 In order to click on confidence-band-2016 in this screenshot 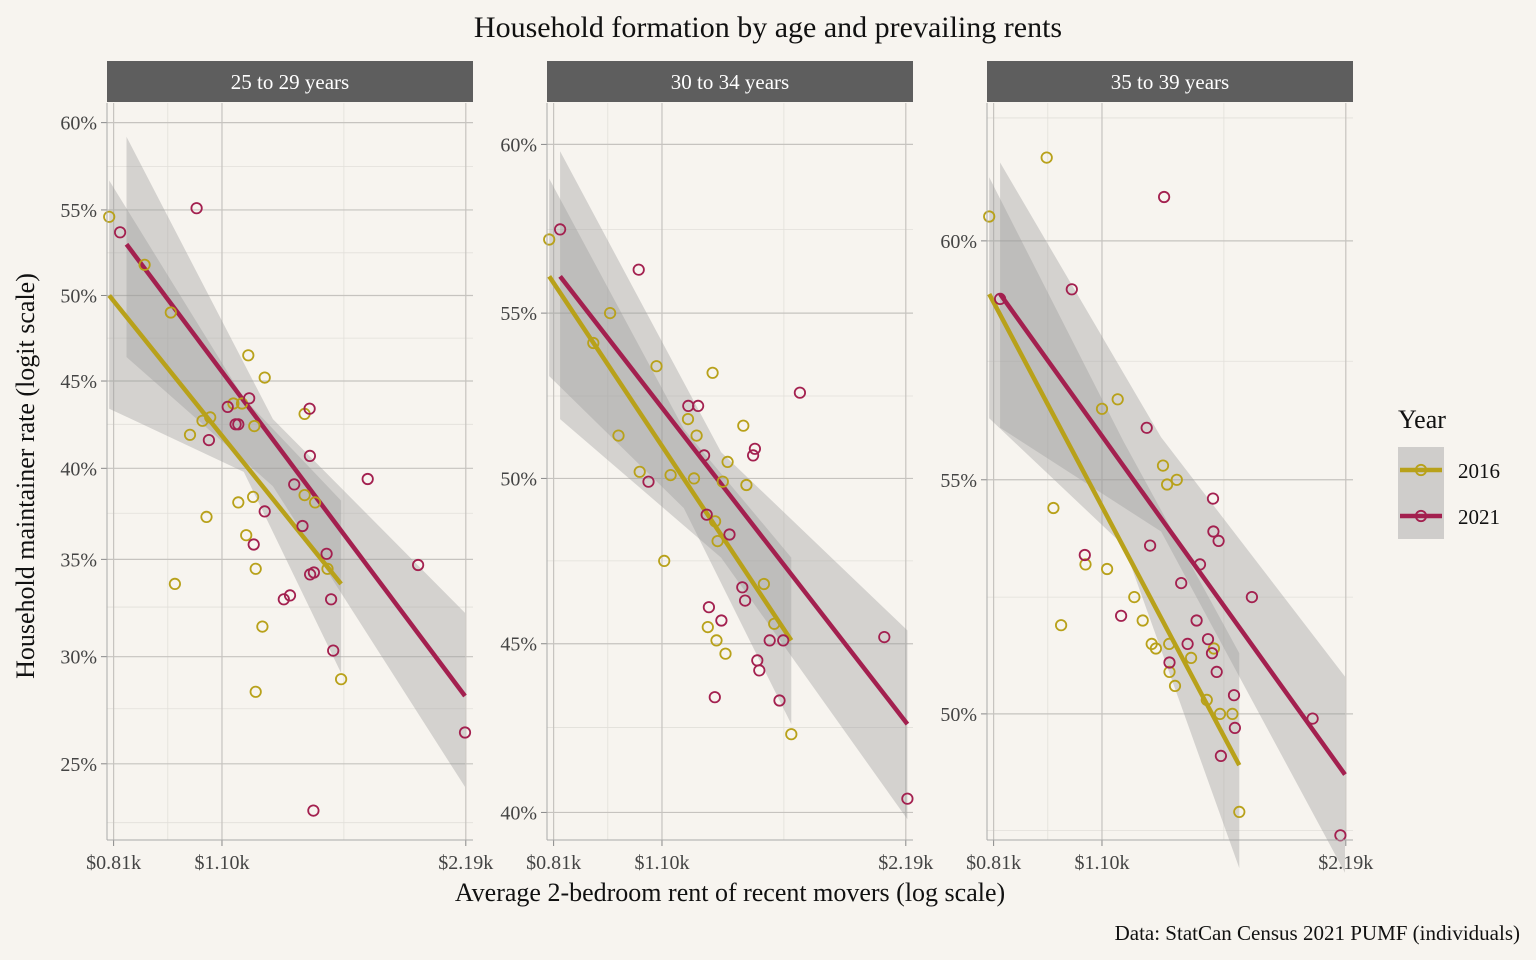, I will do `click(670, 451)`.